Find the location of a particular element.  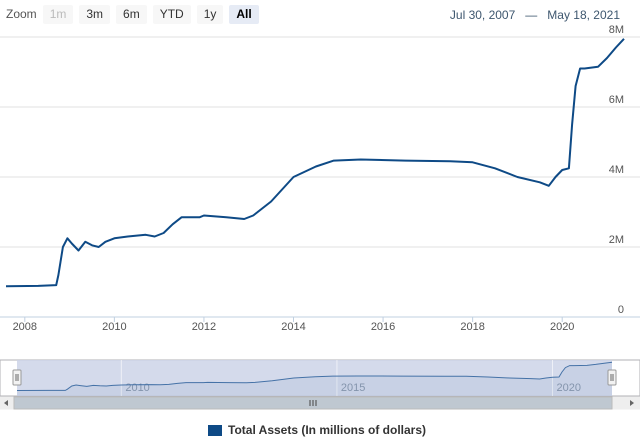

zoom-1m-button: 1m is located at coordinates (58, 14).